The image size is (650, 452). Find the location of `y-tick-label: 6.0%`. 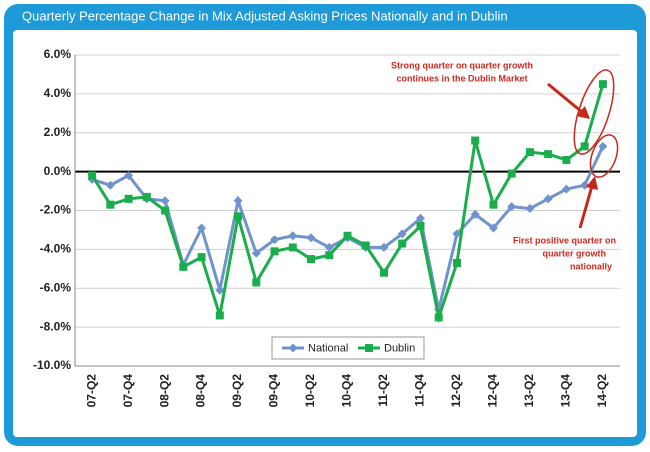

y-tick-label: 6.0% is located at coordinates (58, 54).